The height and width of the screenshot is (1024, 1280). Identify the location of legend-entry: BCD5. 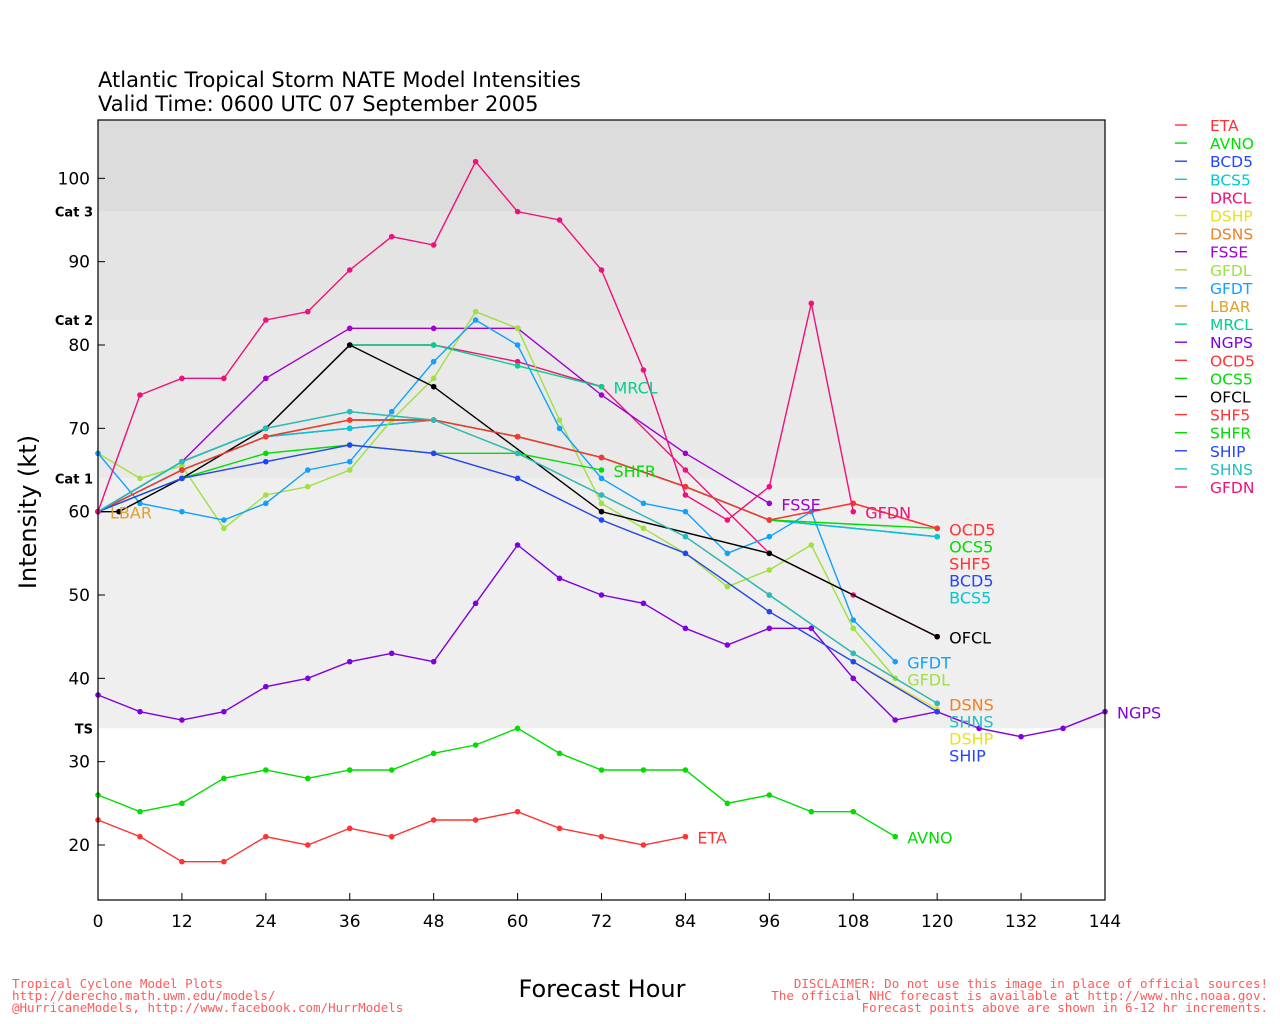
(1231, 162).